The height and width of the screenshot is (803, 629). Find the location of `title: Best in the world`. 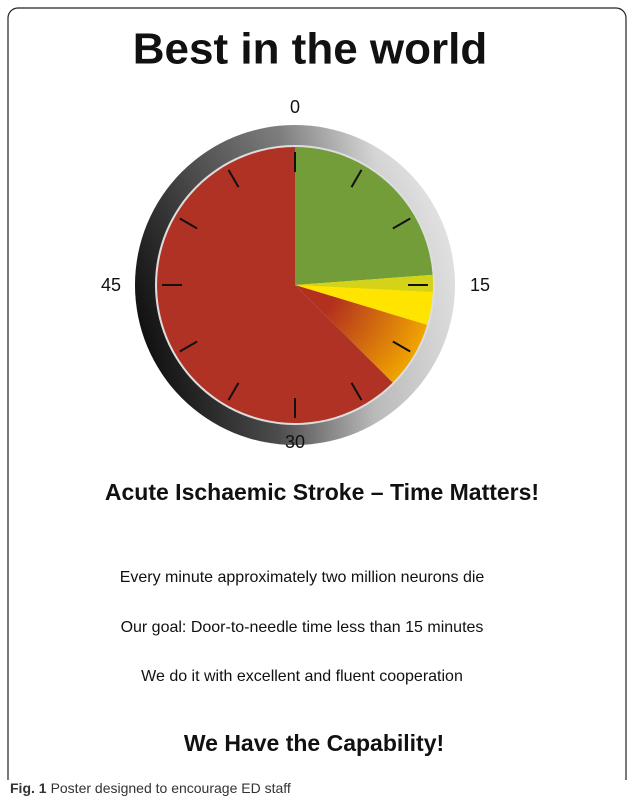

title: Best in the world is located at coordinates (310, 49).